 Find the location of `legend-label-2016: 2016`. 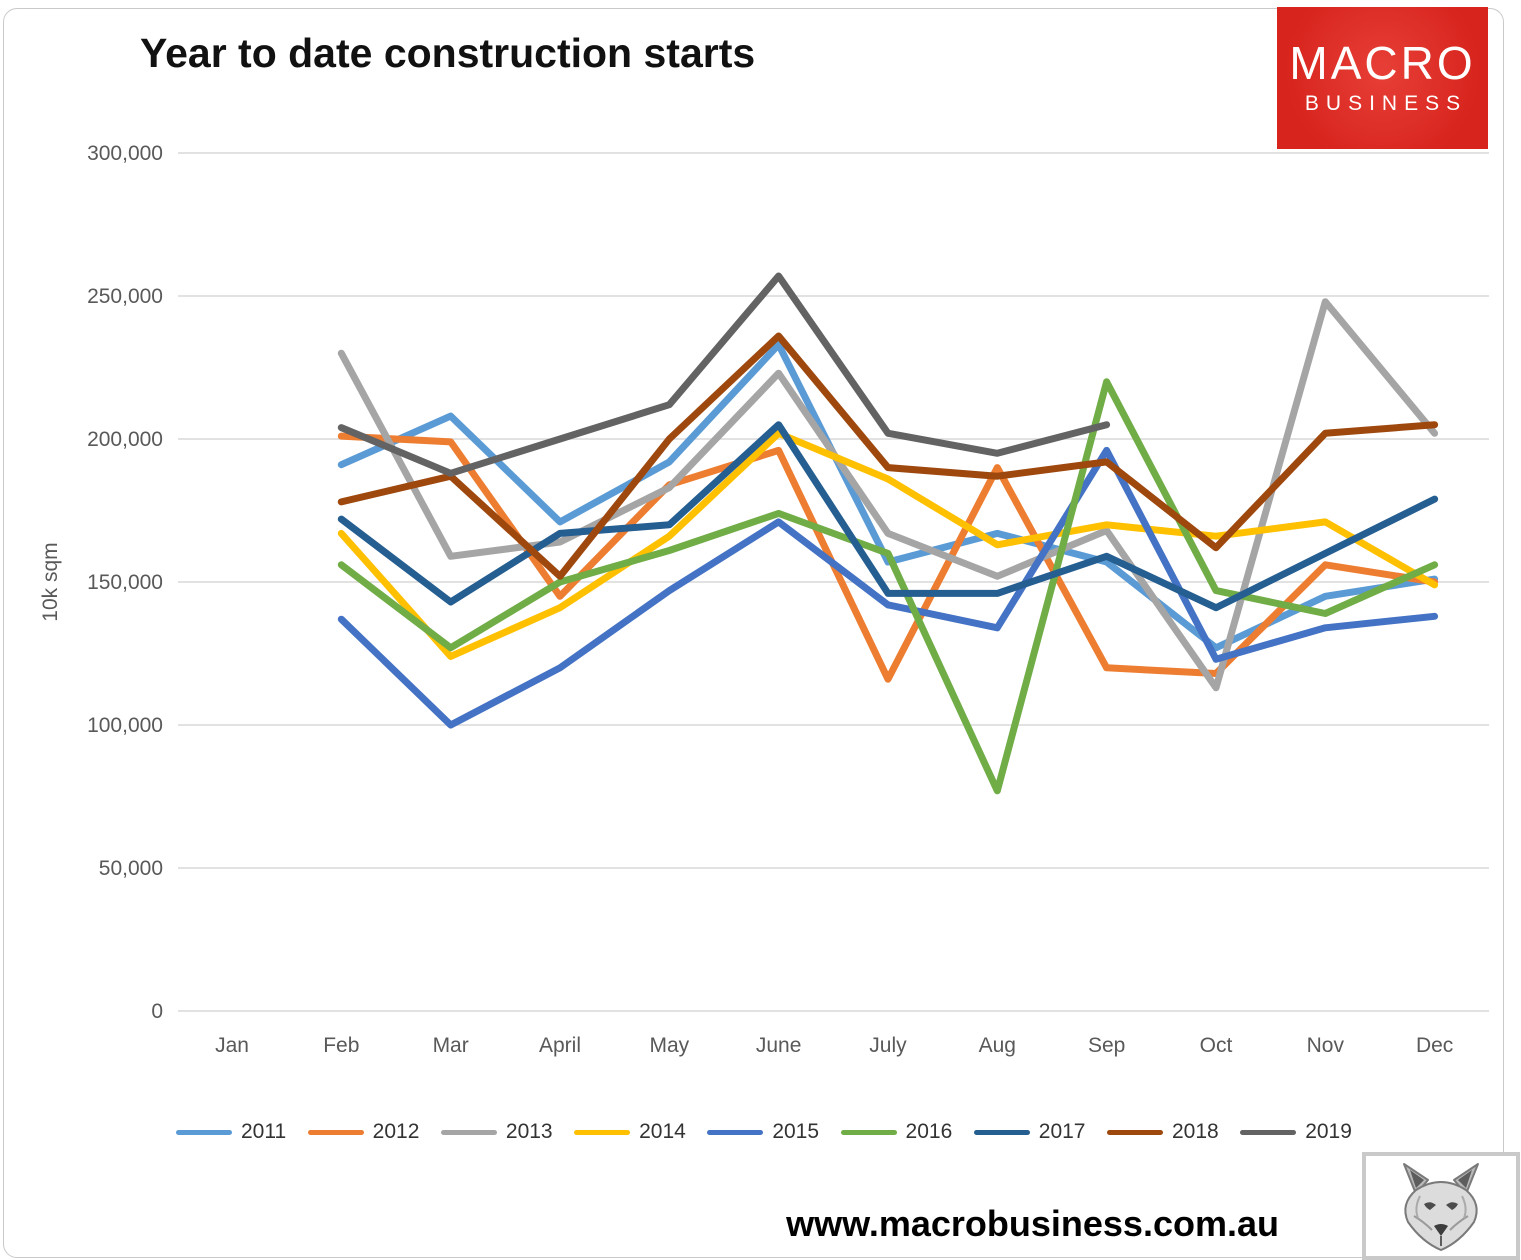

legend-label-2016: 2016 is located at coordinates (929, 1131).